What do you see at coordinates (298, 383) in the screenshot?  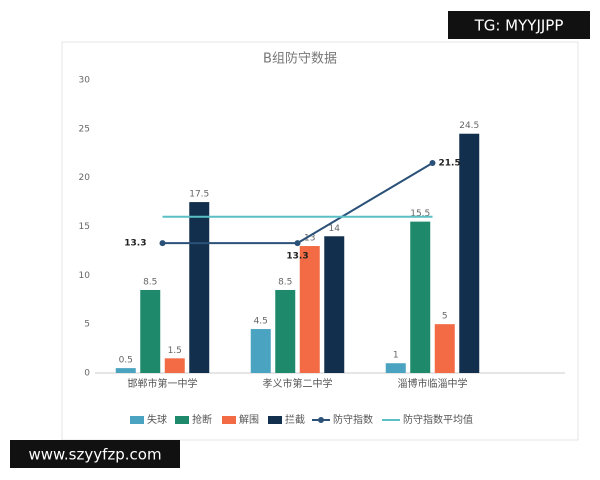 I see `x-tick-label: 孝义市第二中学` at bounding box center [298, 383].